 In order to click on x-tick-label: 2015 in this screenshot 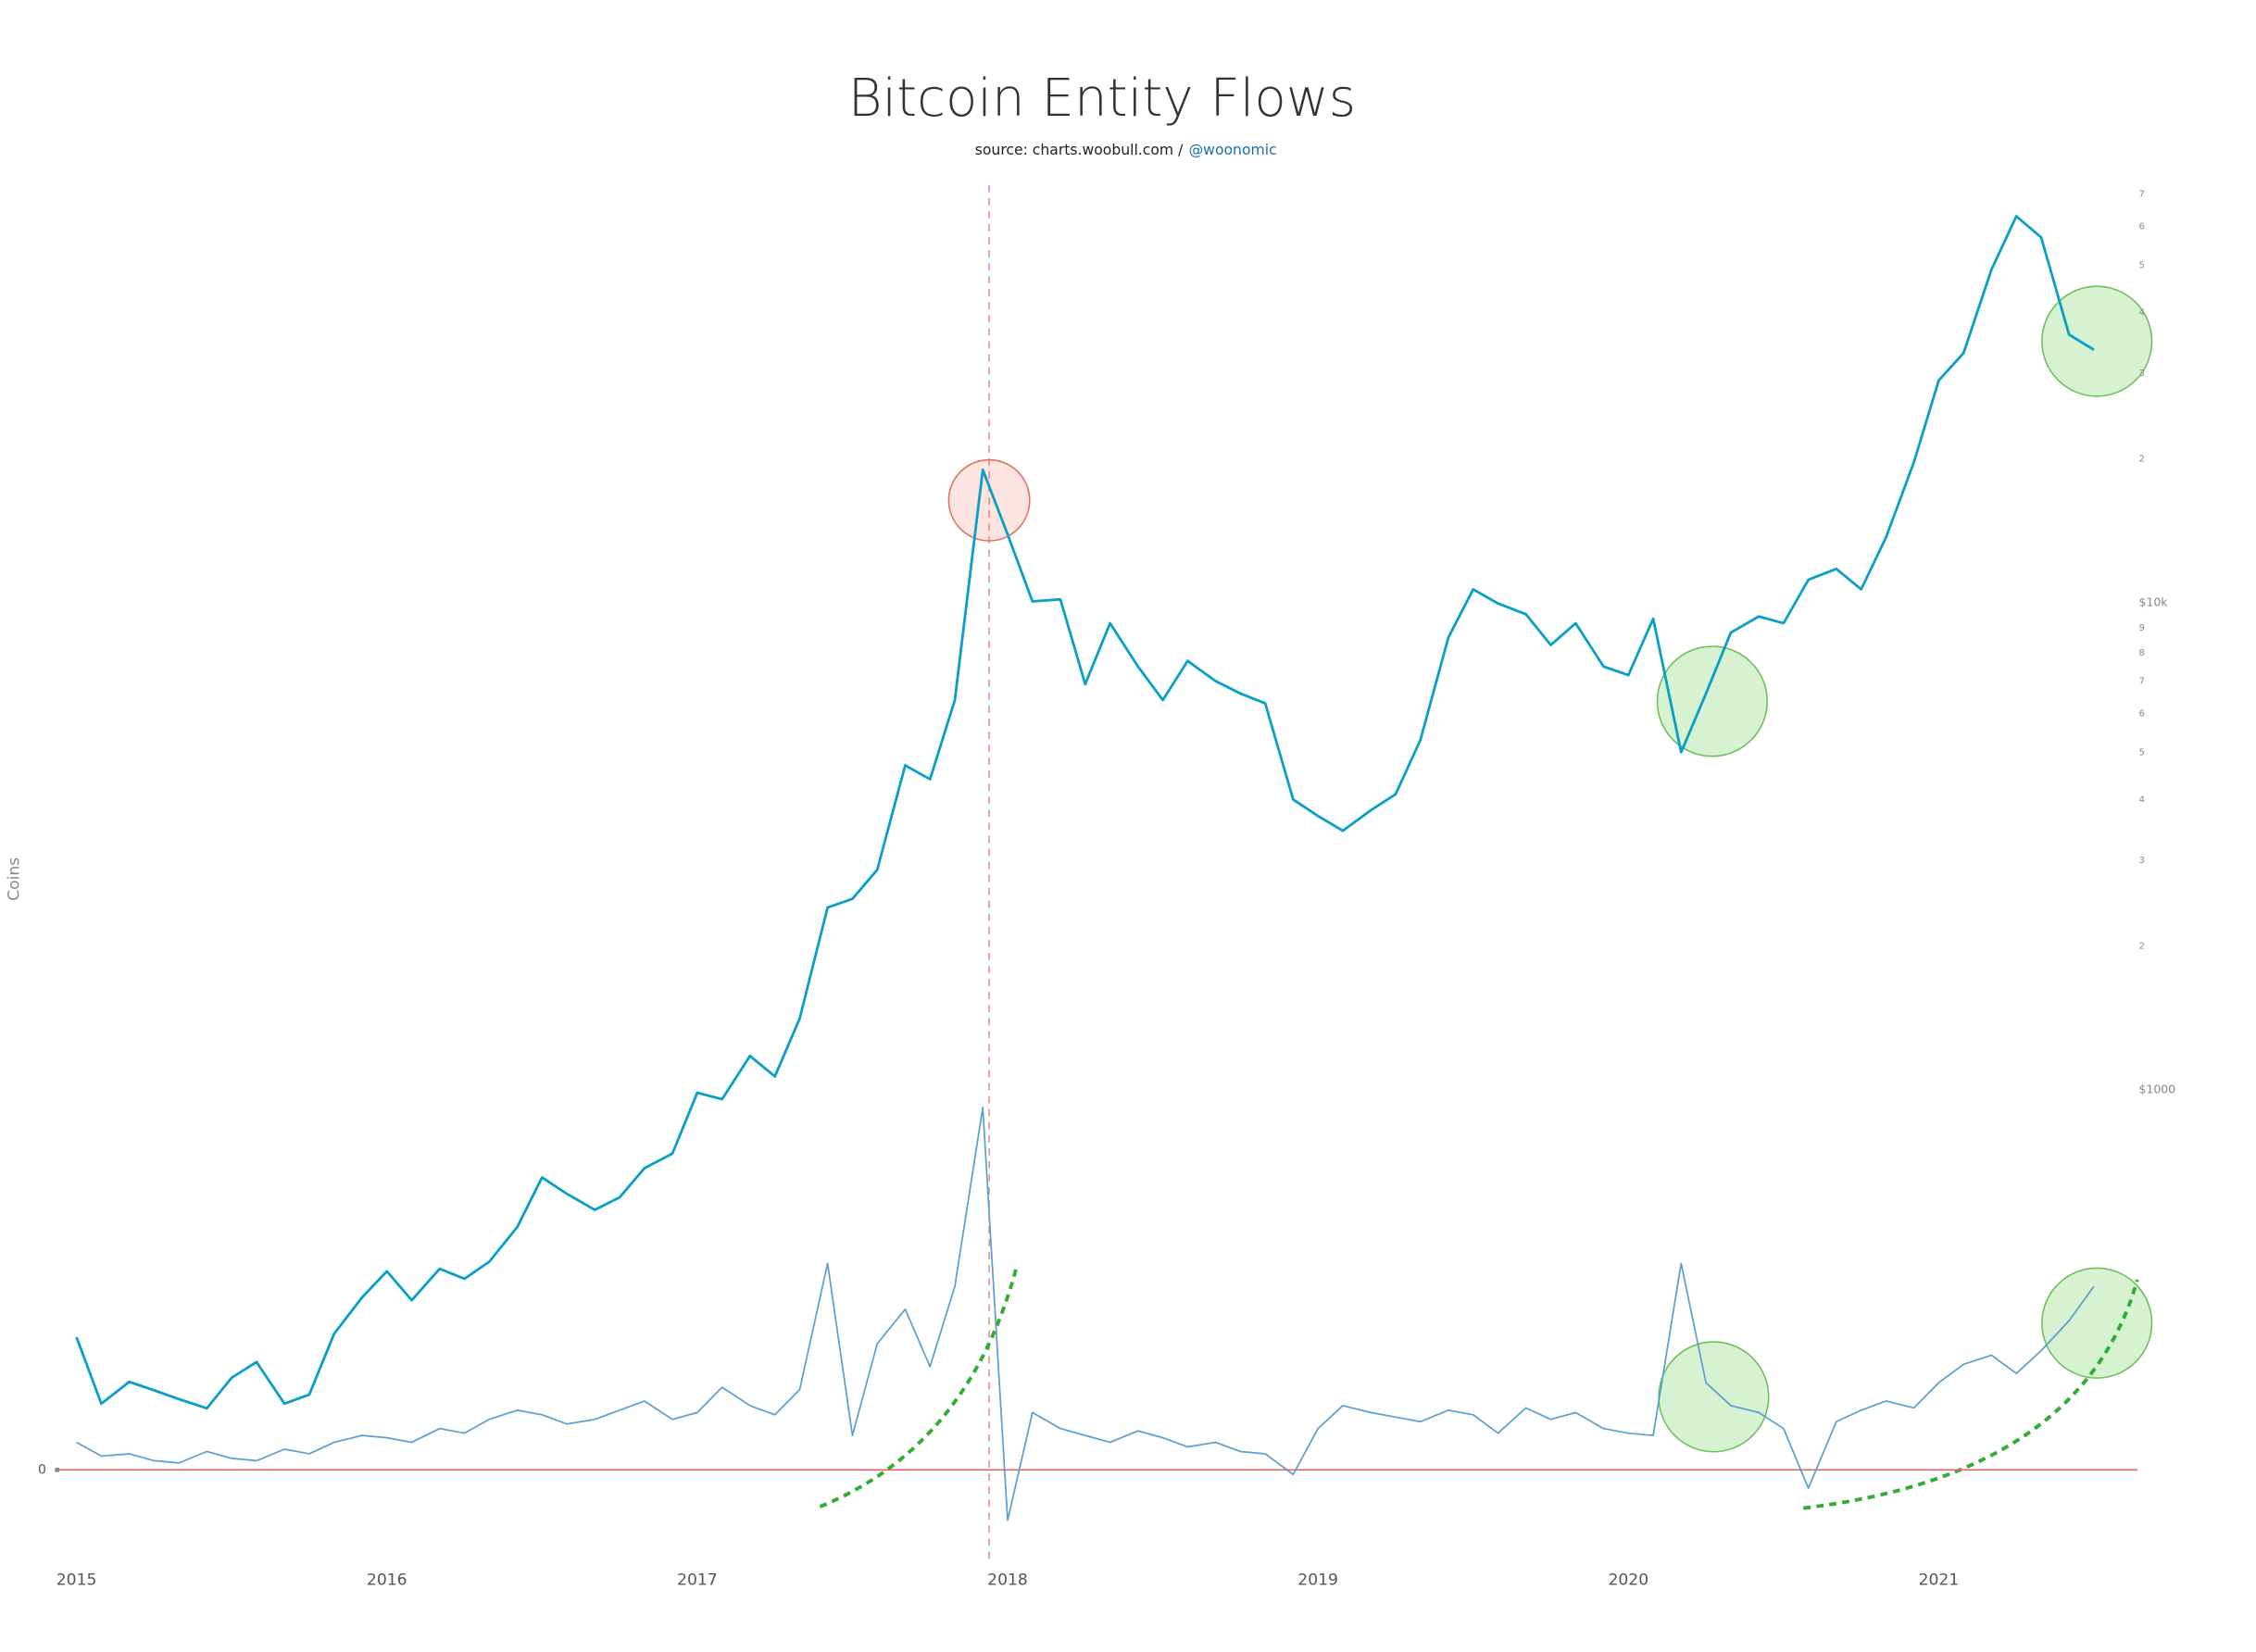, I will do `click(76, 1580)`.